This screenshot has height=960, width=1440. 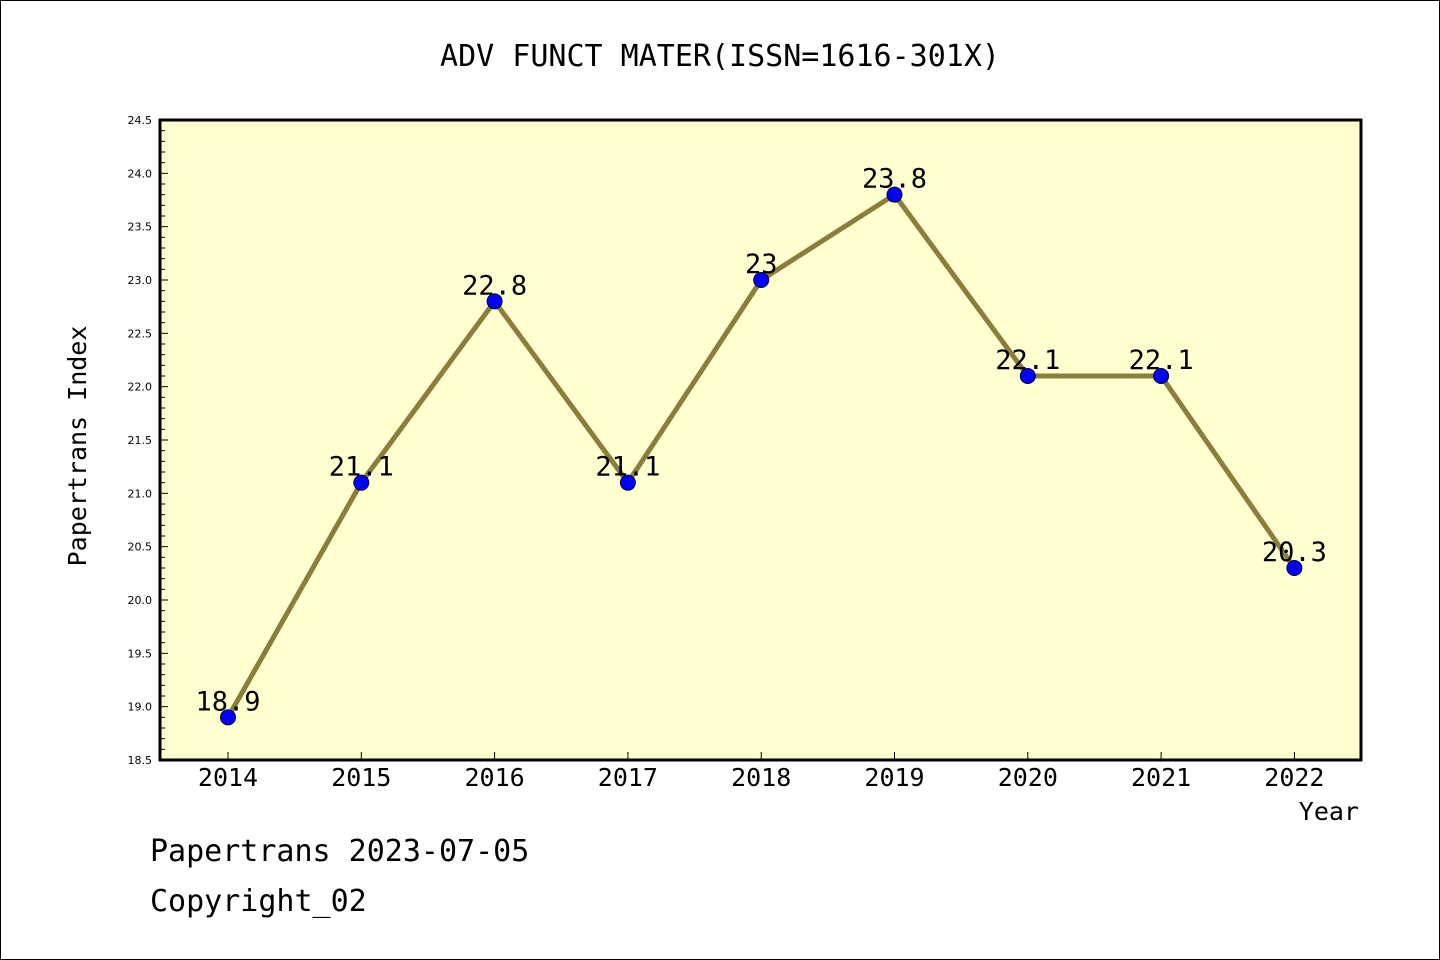 What do you see at coordinates (140, 227) in the screenshot?
I see `y-tick-label: 23.5` at bounding box center [140, 227].